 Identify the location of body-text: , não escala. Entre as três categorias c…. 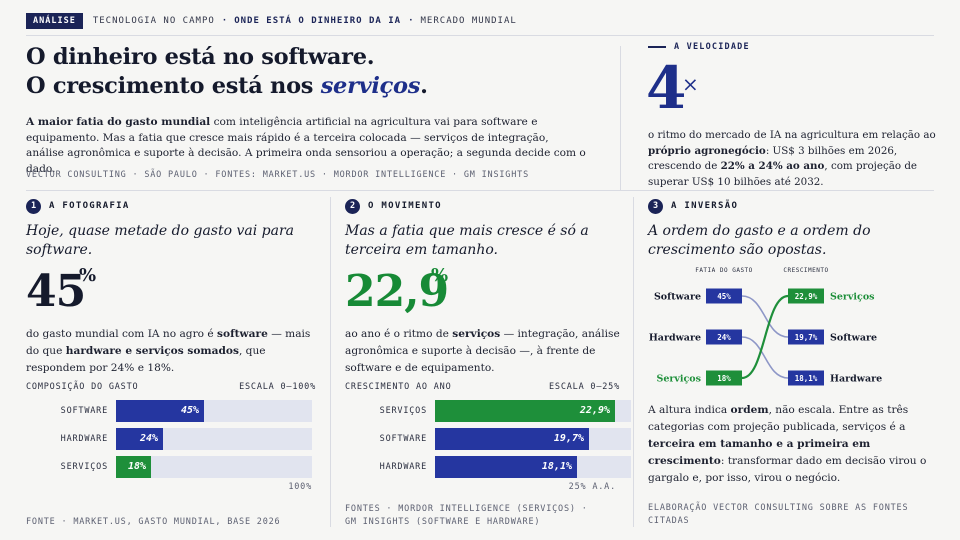
(778, 418).